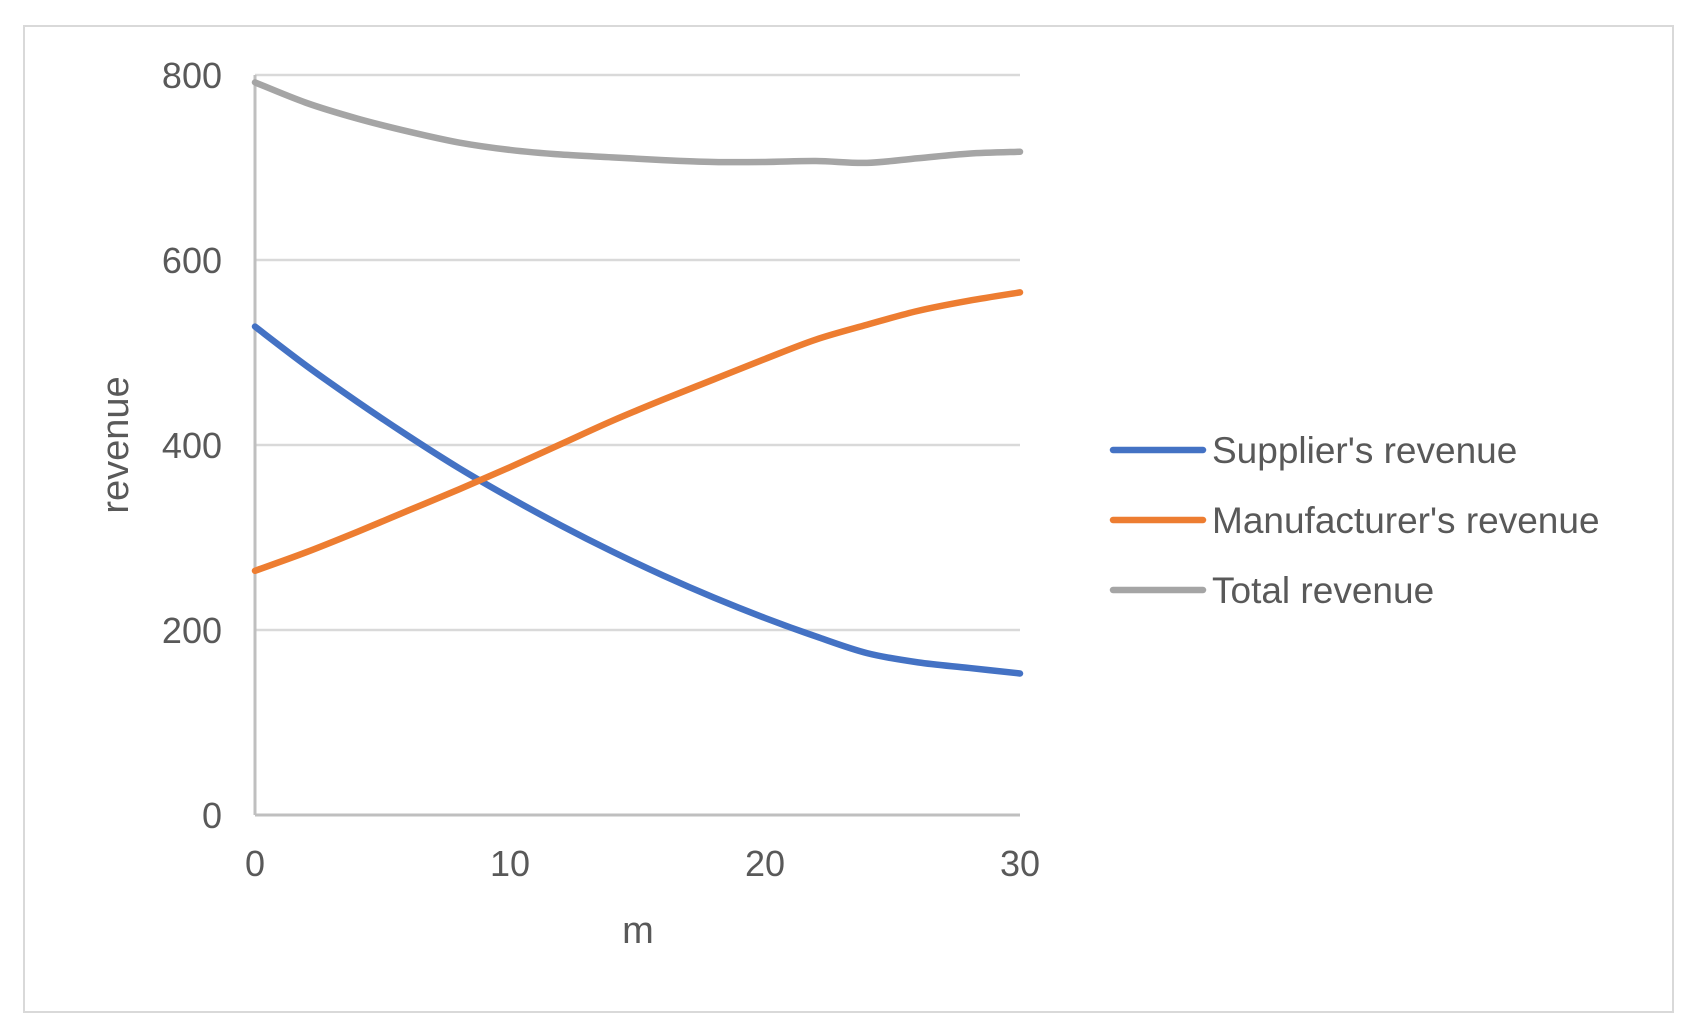 The height and width of the screenshot is (1032, 1700). Describe the element at coordinates (642, 863) in the screenshot. I see `x-axis-tick-labels: 0 10 20 30` at that location.